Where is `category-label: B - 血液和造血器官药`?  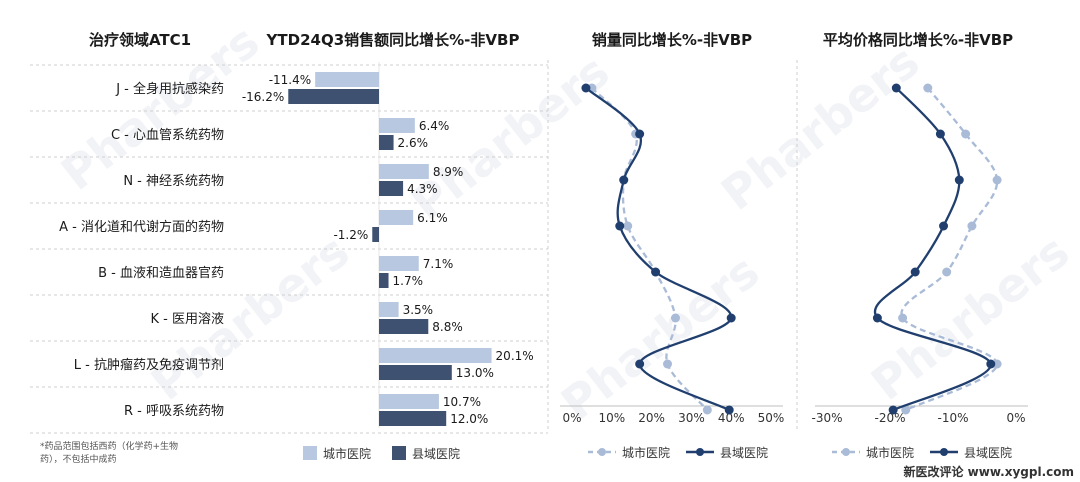 category-label: B - 血液和造血器官药 is located at coordinates (161, 273).